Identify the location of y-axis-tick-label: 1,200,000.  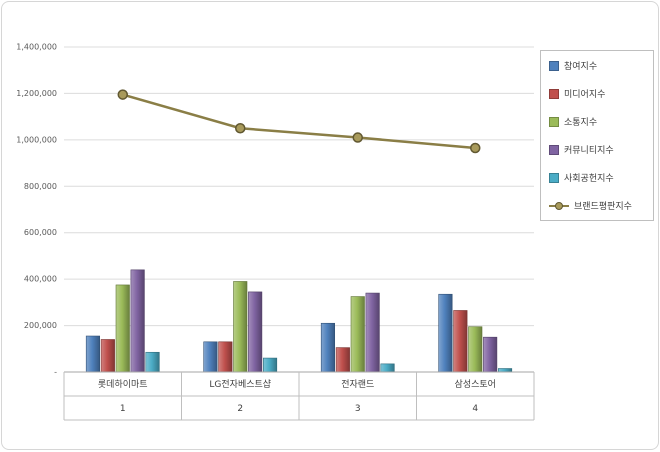
(36, 93).